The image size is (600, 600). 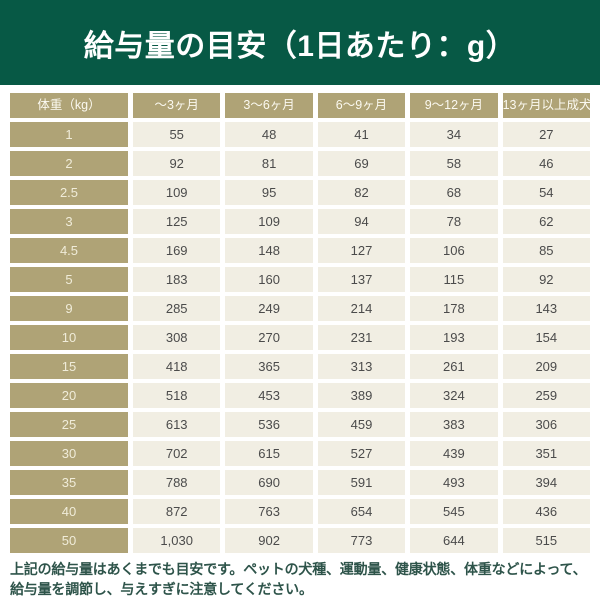 What do you see at coordinates (454, 308) in the screenshot?
I see `value-cell: 178` at bounding box center [454, 308].